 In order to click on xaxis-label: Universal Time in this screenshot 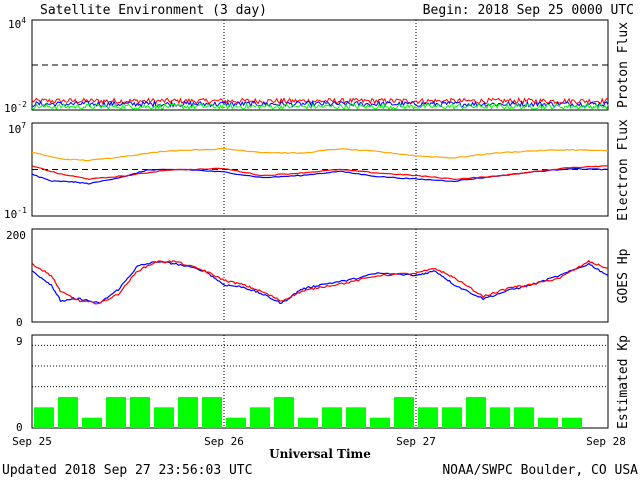, I will do `click(320, 454)`.